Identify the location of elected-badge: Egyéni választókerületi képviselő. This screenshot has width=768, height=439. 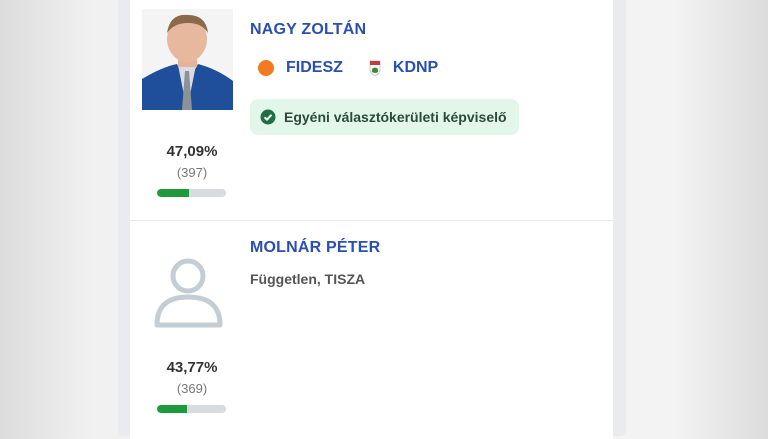
(384, 117).